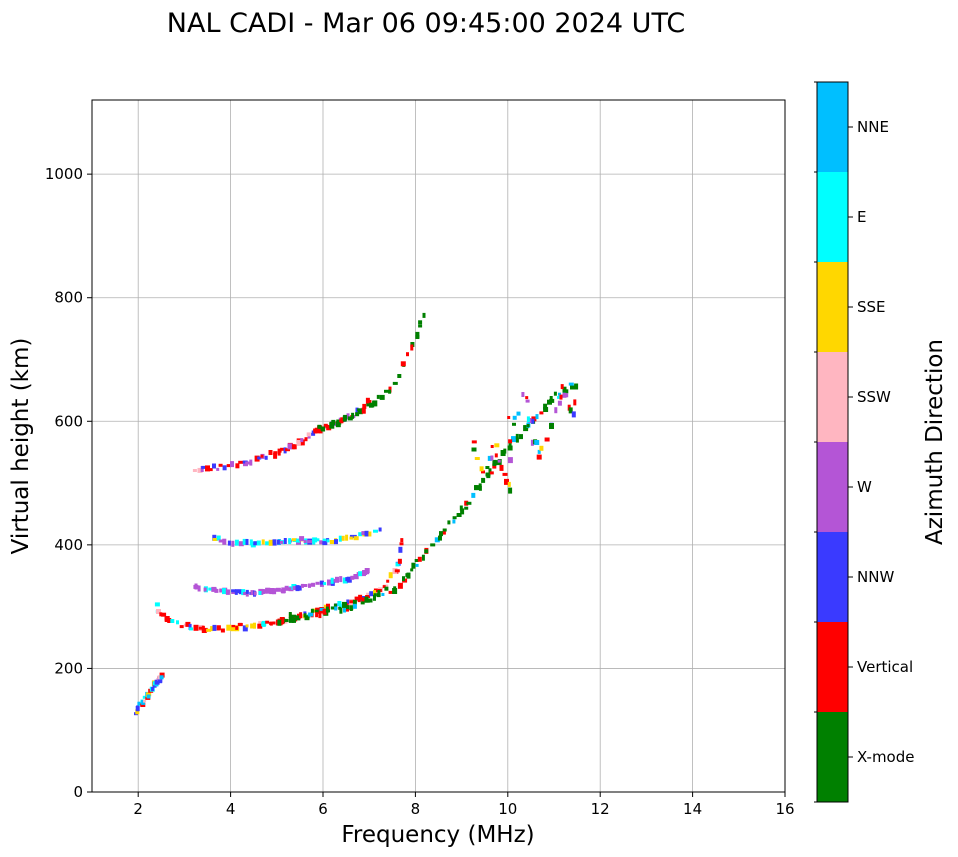  What do you see at coordinates (138, 809) in the screenshot?
I see `x-tick-label: 2` at bounding box center [138, 809].